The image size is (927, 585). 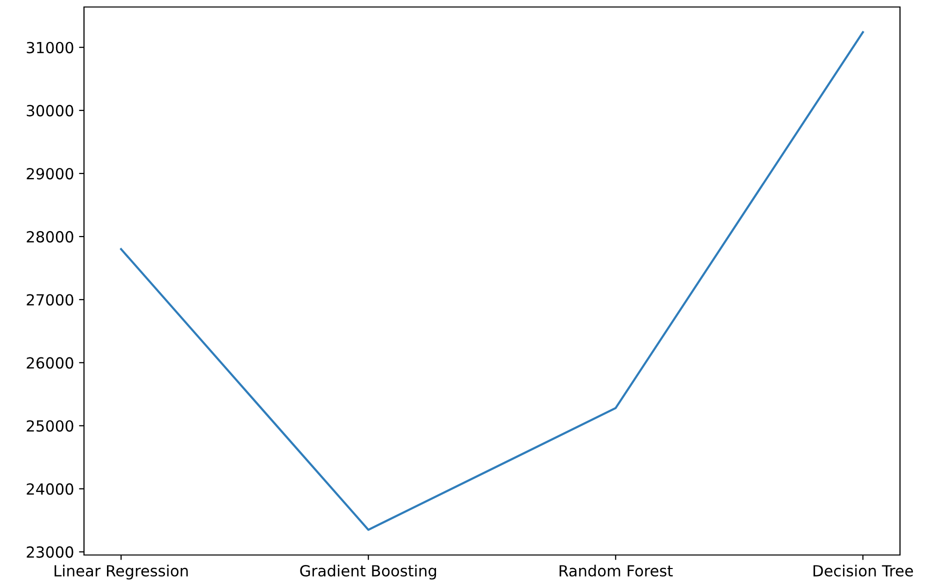 I want to click on x-tick-label: Decision Tree, so click(x=863, y=570).